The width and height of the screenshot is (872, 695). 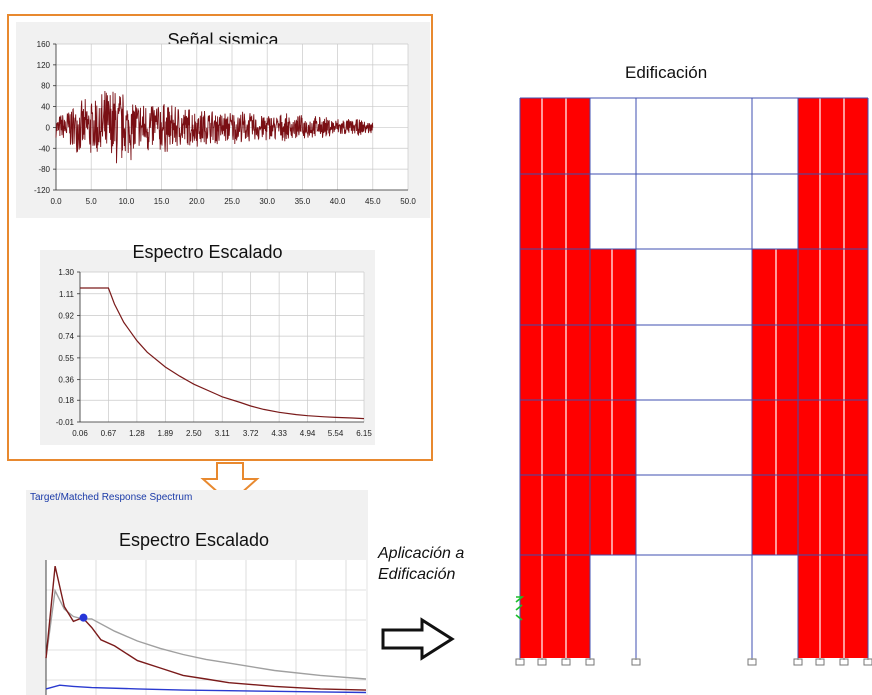 I want to click on signal-x-tick-label: 40.0, so click(x=338, y=201).